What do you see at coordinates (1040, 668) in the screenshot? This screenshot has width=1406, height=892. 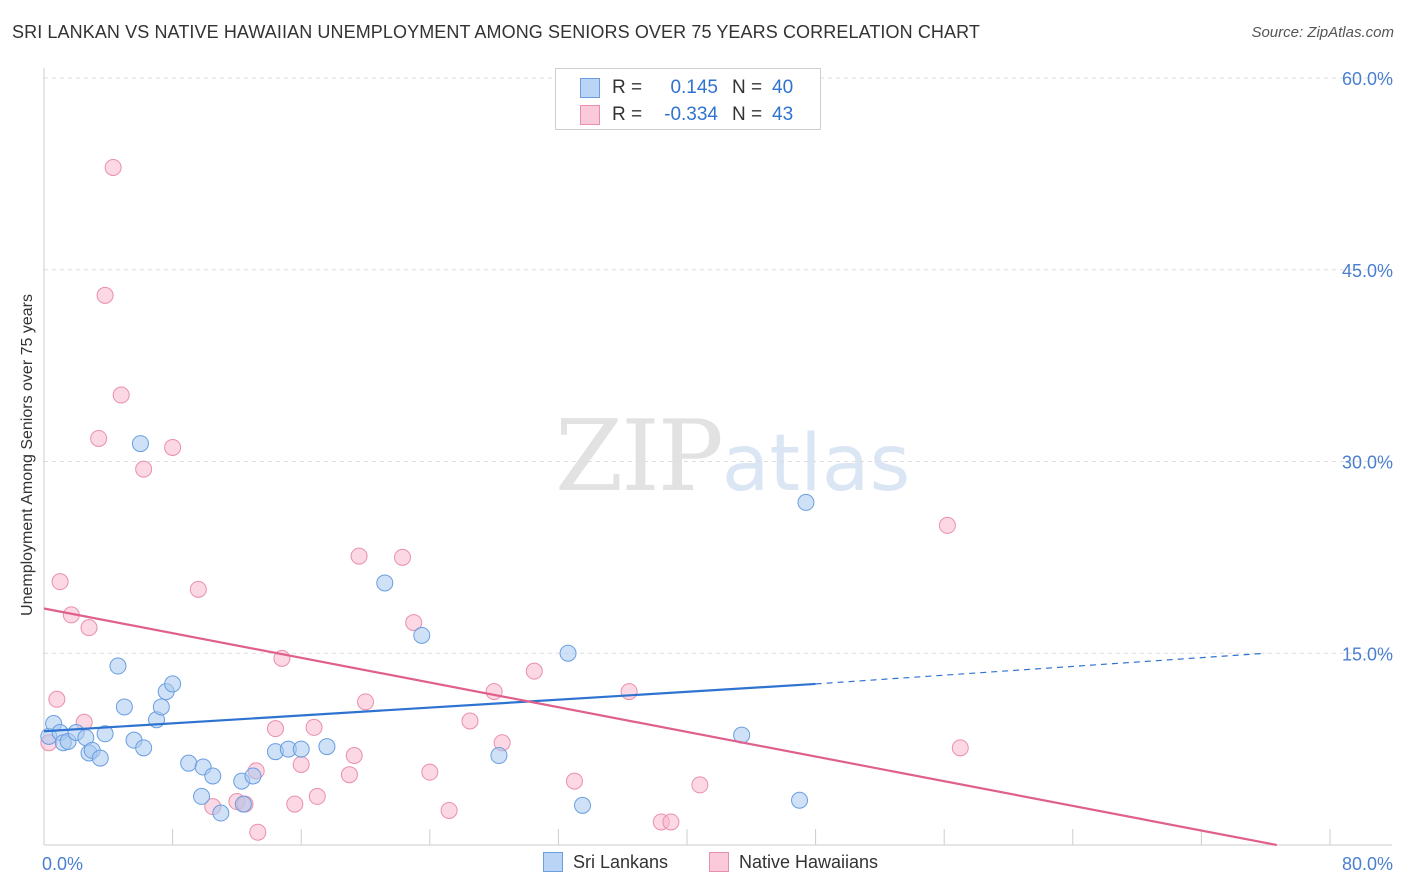 I see `sri-lankans-trend-extension` at bounding box center [1040, 668].